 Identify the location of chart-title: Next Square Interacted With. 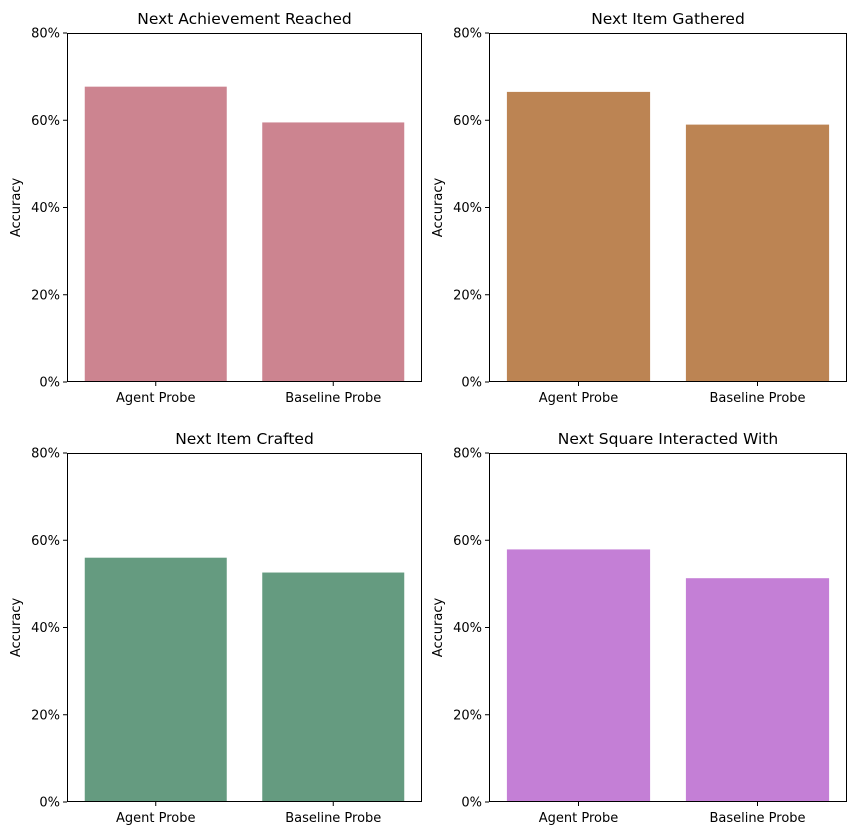
(668, 439).